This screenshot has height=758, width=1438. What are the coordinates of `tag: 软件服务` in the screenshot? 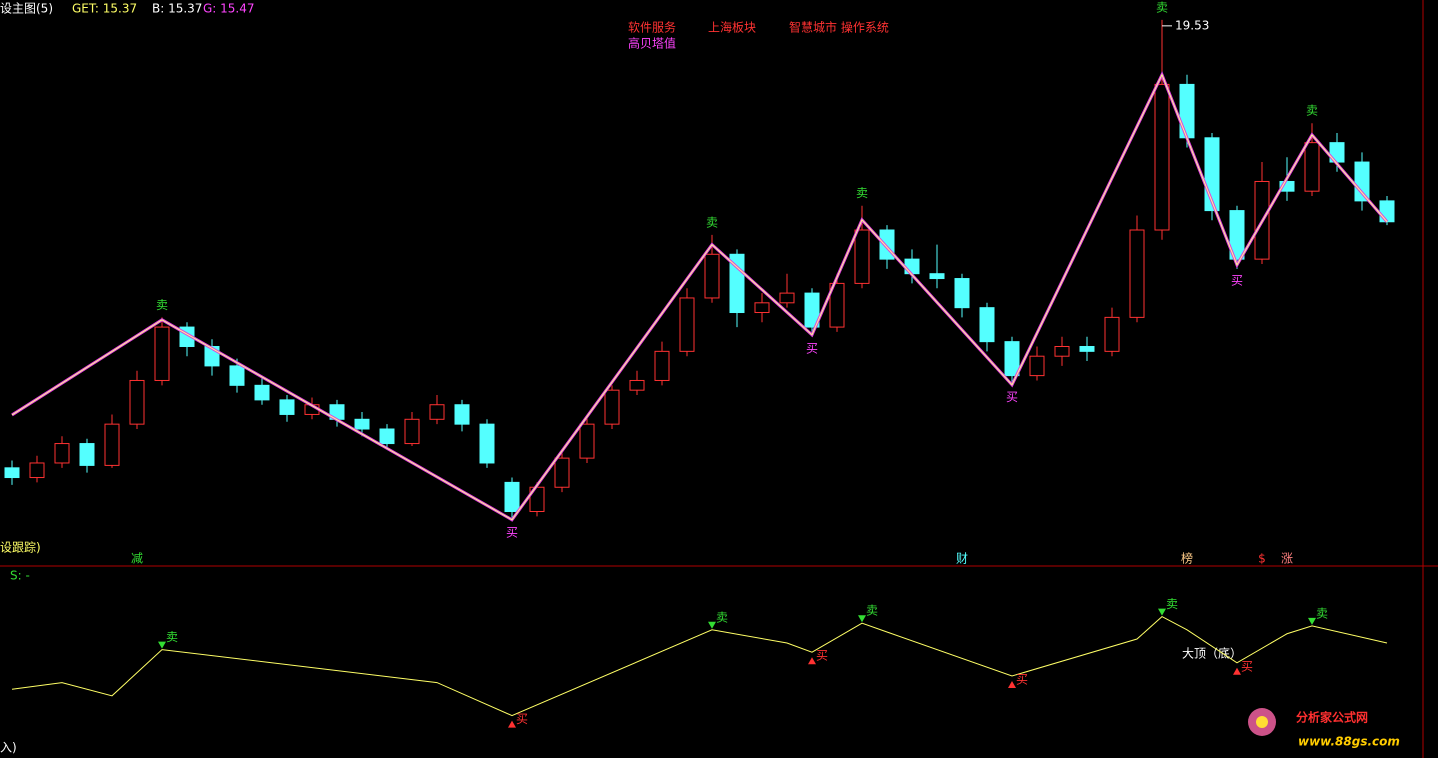 It's located at (652, 27).